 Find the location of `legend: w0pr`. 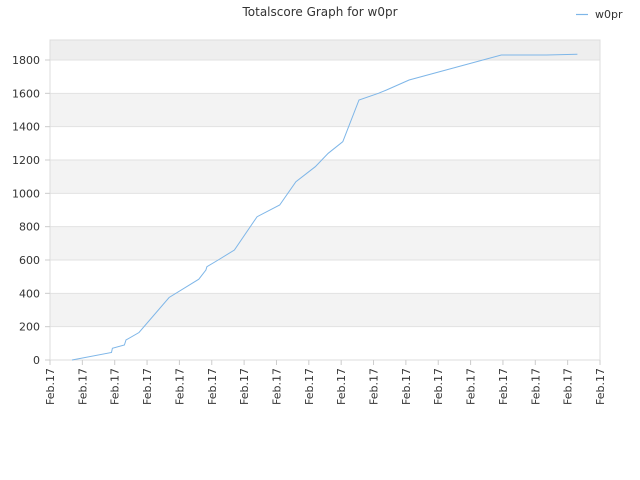

legend: w0pr is located at coordinates (599, 14).